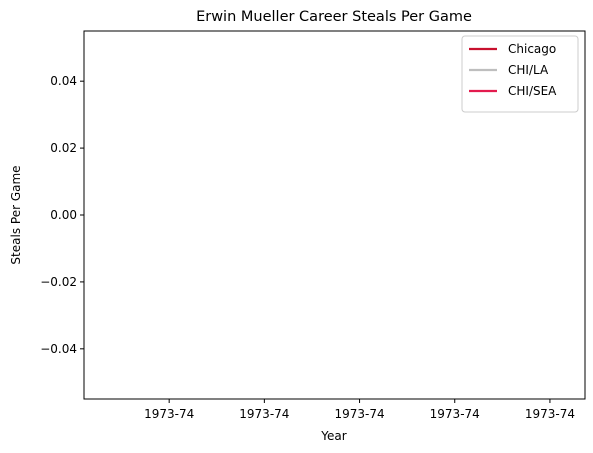 This screenshot has width=593, height=453. Describe the element at coordinates (333, 436) in the screenshot. I see `x-axis-label: Year` at that location.